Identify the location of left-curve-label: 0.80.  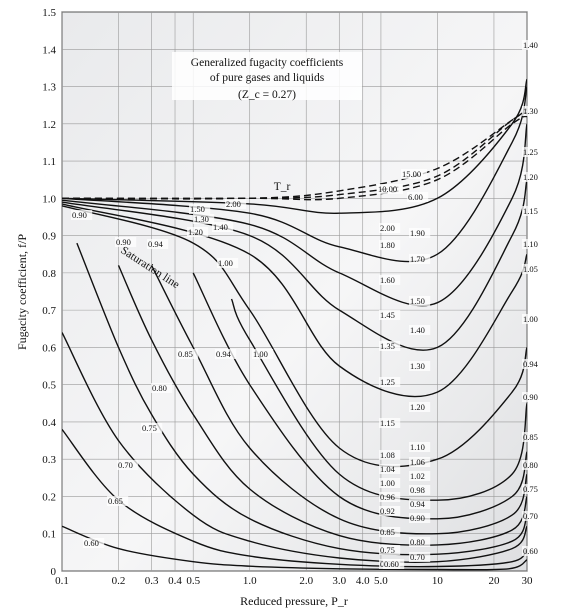
(159, 388).